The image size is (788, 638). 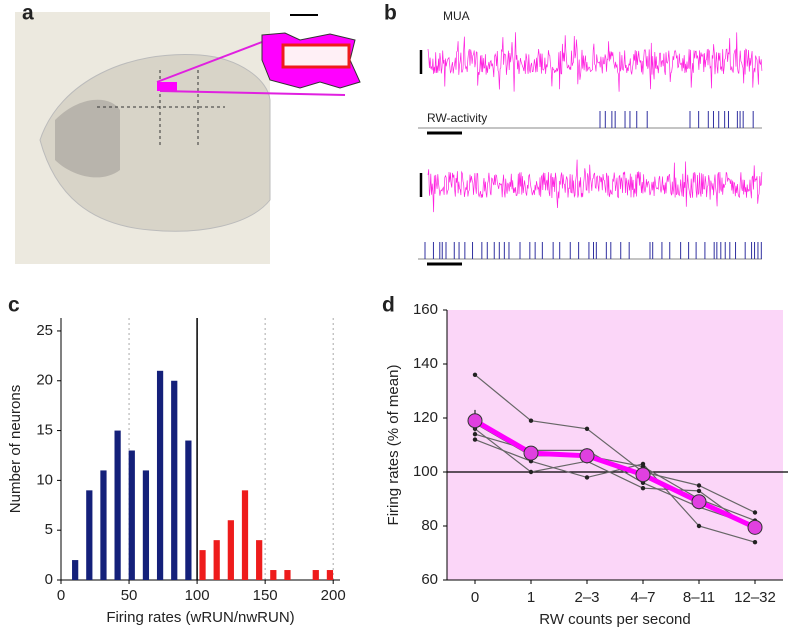 What do you see at coordinates (456, 16) in the screenshot?
I see `trace-label: MUA` at bounding box center [456, 16].